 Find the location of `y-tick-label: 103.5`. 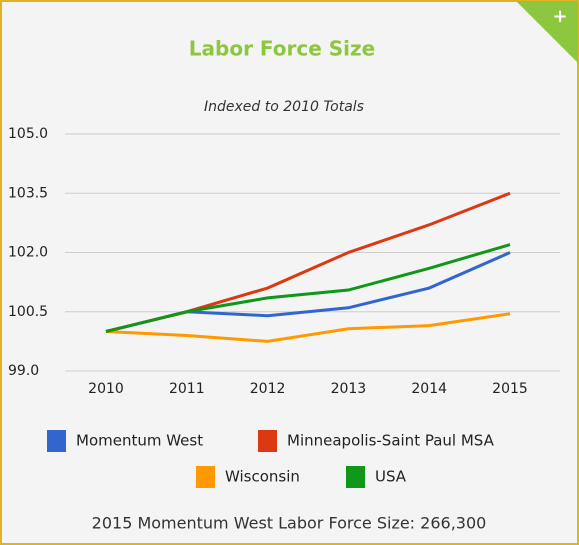

y-tick-label: 103.5 is located at coordinates (28, 193).